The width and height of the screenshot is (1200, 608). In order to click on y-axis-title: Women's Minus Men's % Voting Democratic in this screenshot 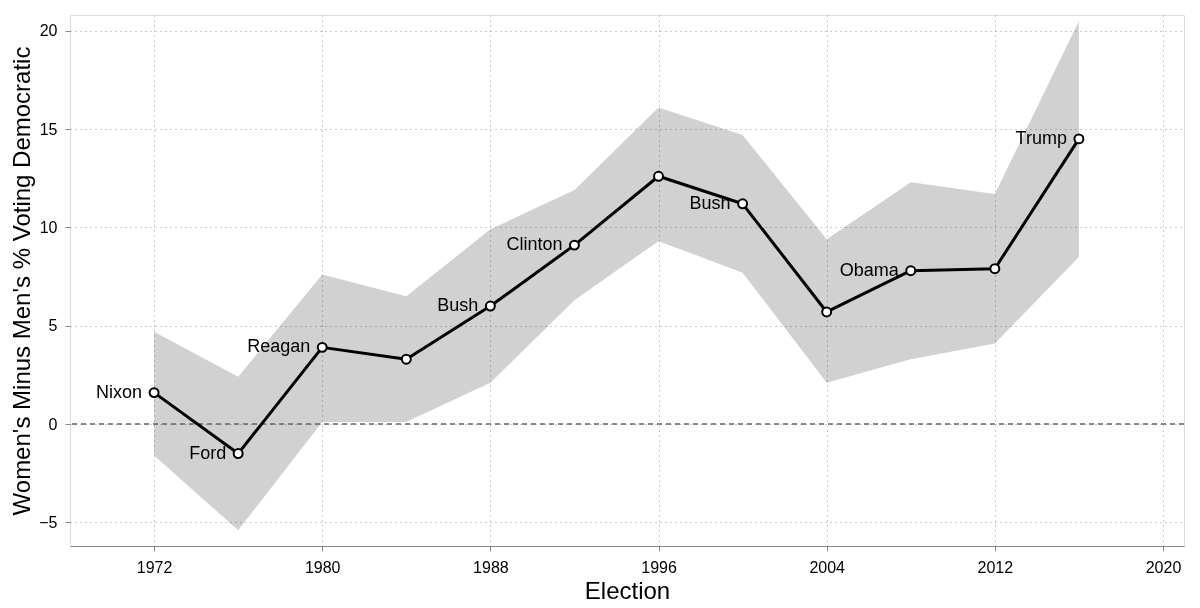, I will do `click(22, 281)`.